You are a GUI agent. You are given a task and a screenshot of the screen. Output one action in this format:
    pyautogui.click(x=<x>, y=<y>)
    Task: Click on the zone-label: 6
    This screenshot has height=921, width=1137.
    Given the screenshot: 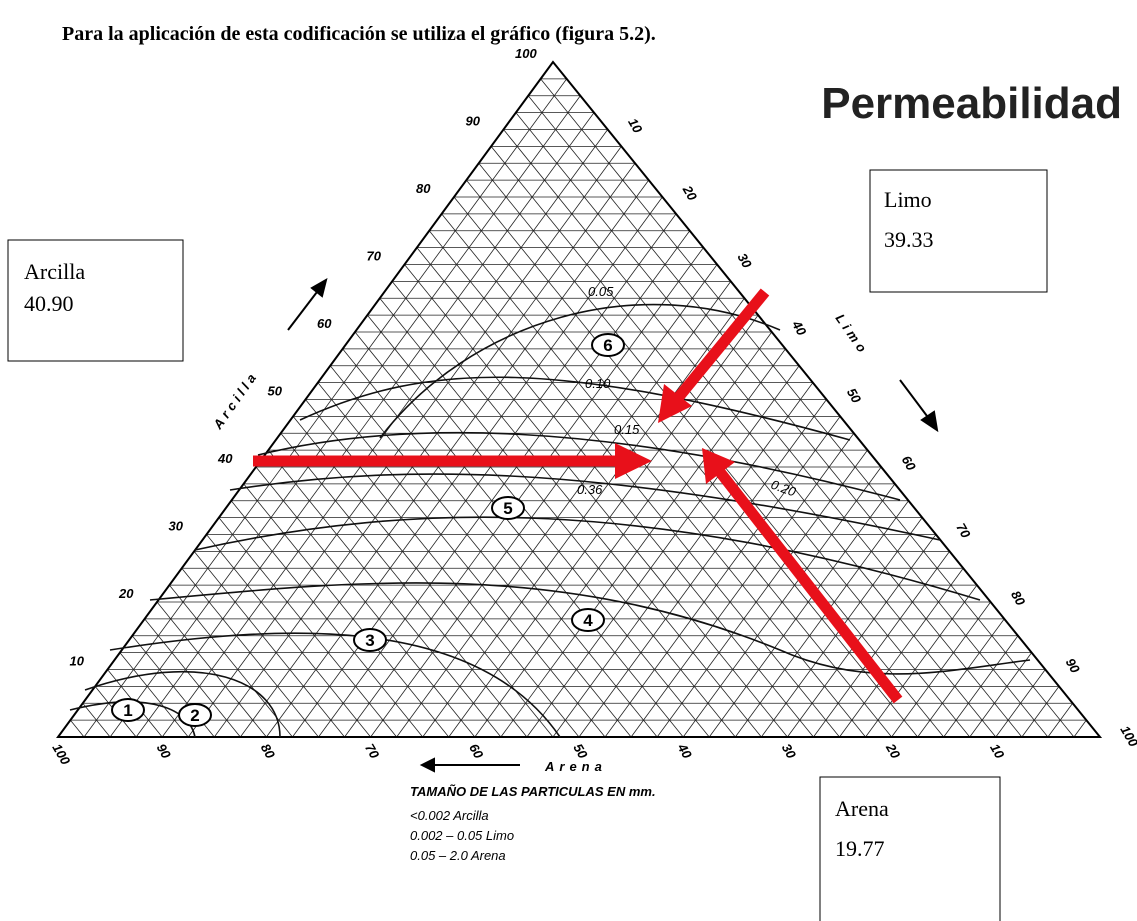 What is the action you would take?
    pyautogui.click(x=607, y=345)
    